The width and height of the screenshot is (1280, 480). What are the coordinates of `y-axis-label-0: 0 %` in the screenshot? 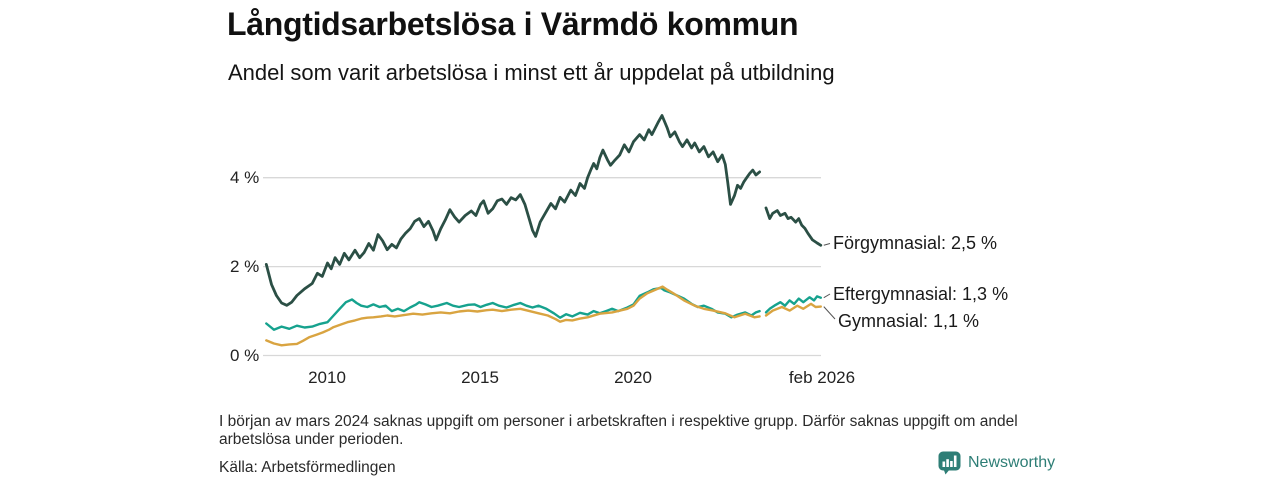 It's located at (245, 355).